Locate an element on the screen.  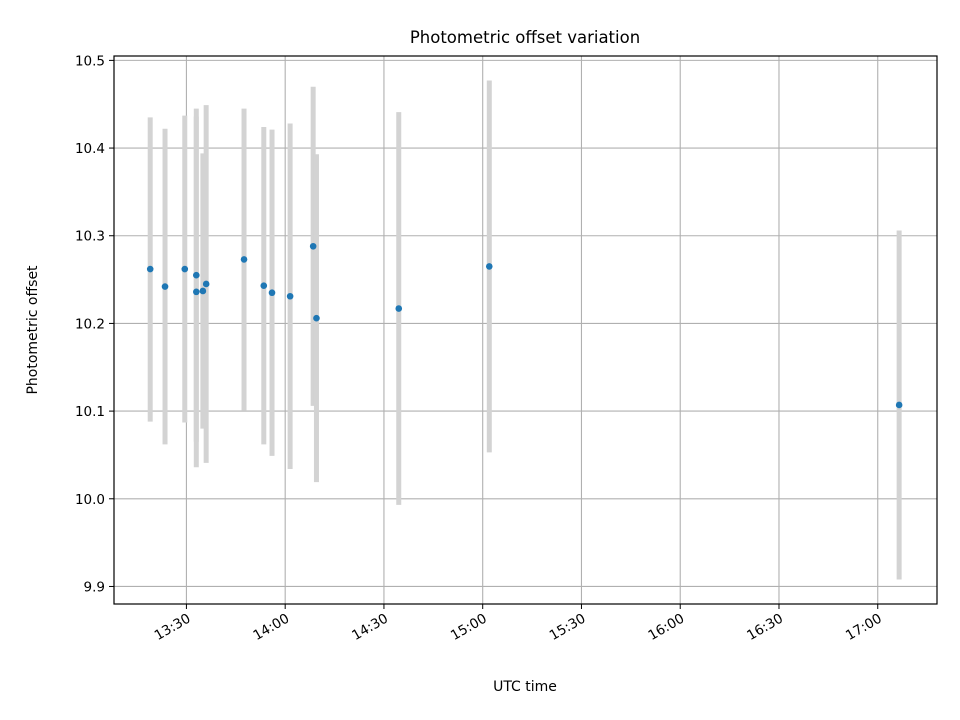
x-axis-label: UTC time is located at coordinates (525, 687).